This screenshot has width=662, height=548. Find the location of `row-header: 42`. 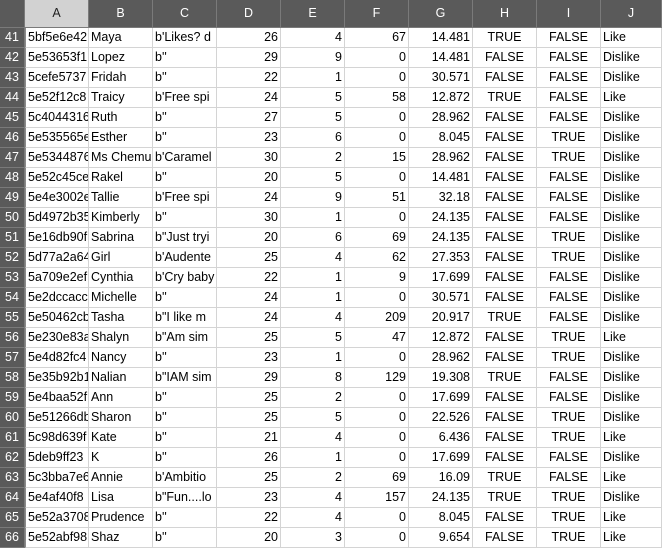

row-header: 42 is located at coordinates (12, 58).